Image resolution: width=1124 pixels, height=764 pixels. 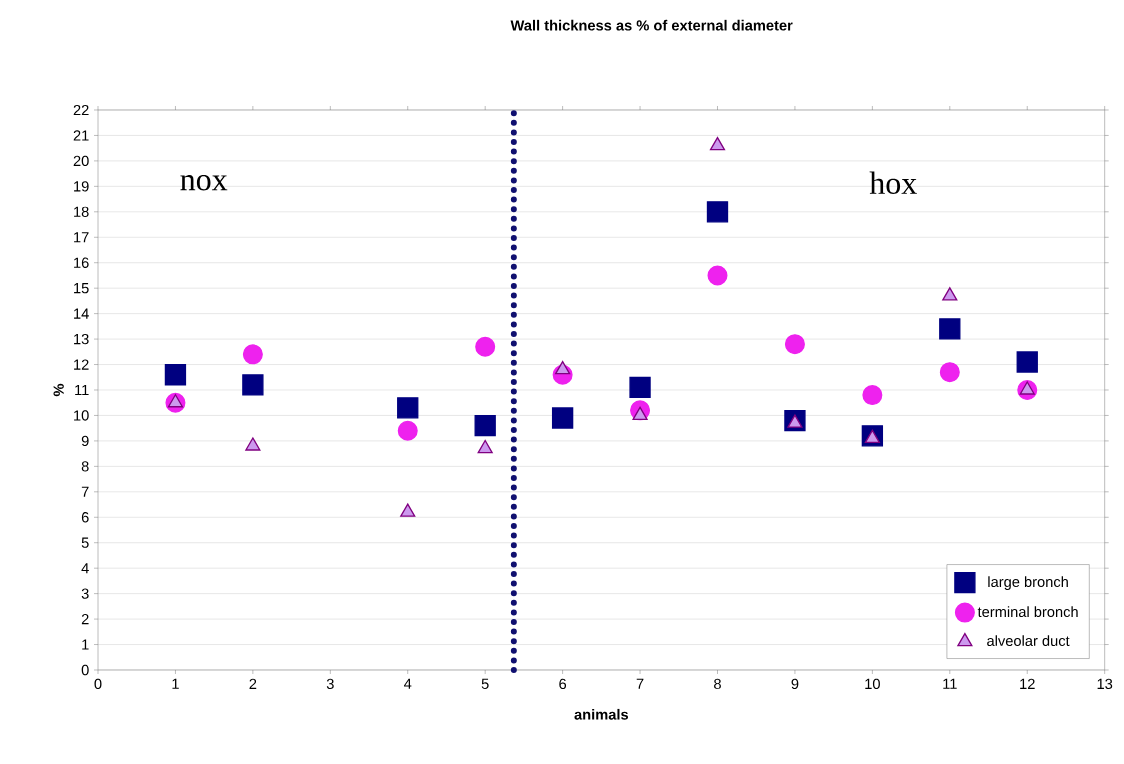 I want to click on y-tick-label: 9, so click(x=85, y=441).